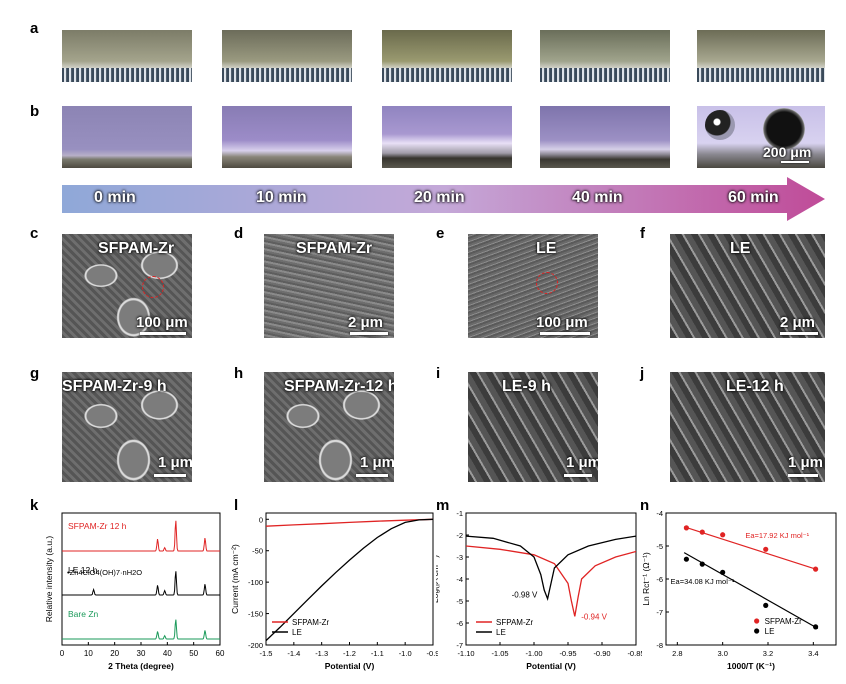  What do you see at coordinates (761, 137) in the screenshot?
I see `micrograph-b-60min: 200 μm` at bounding box center [761, 137].